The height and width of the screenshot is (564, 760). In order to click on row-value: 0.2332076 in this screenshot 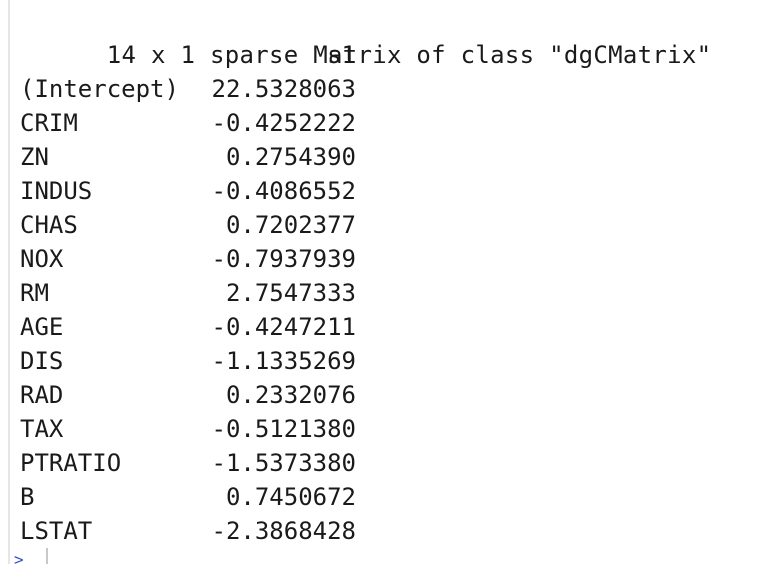, I will do `click(290, 395)`.